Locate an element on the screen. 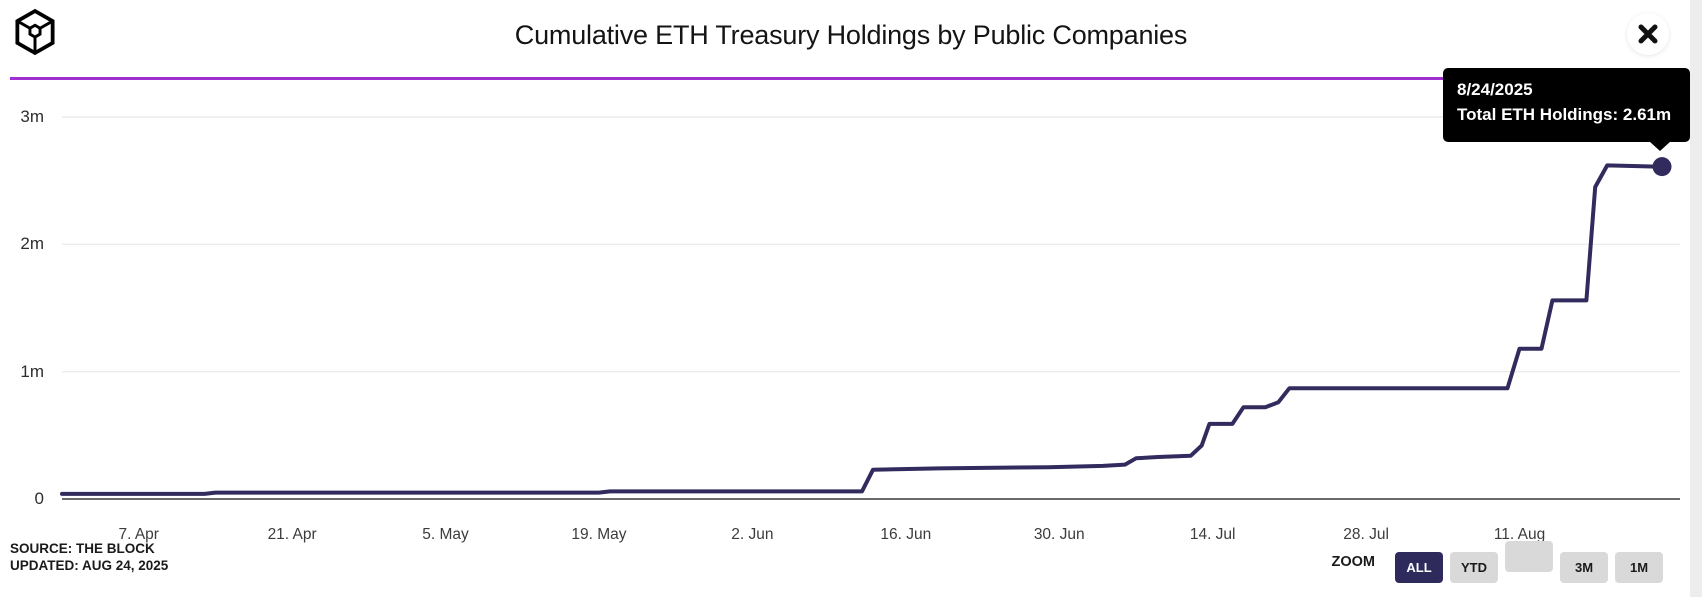 Image resolution: width=1702 pixels, height=597 pixels. x-tick-label-19-May: 19. May is located at coordinates (599, 534).